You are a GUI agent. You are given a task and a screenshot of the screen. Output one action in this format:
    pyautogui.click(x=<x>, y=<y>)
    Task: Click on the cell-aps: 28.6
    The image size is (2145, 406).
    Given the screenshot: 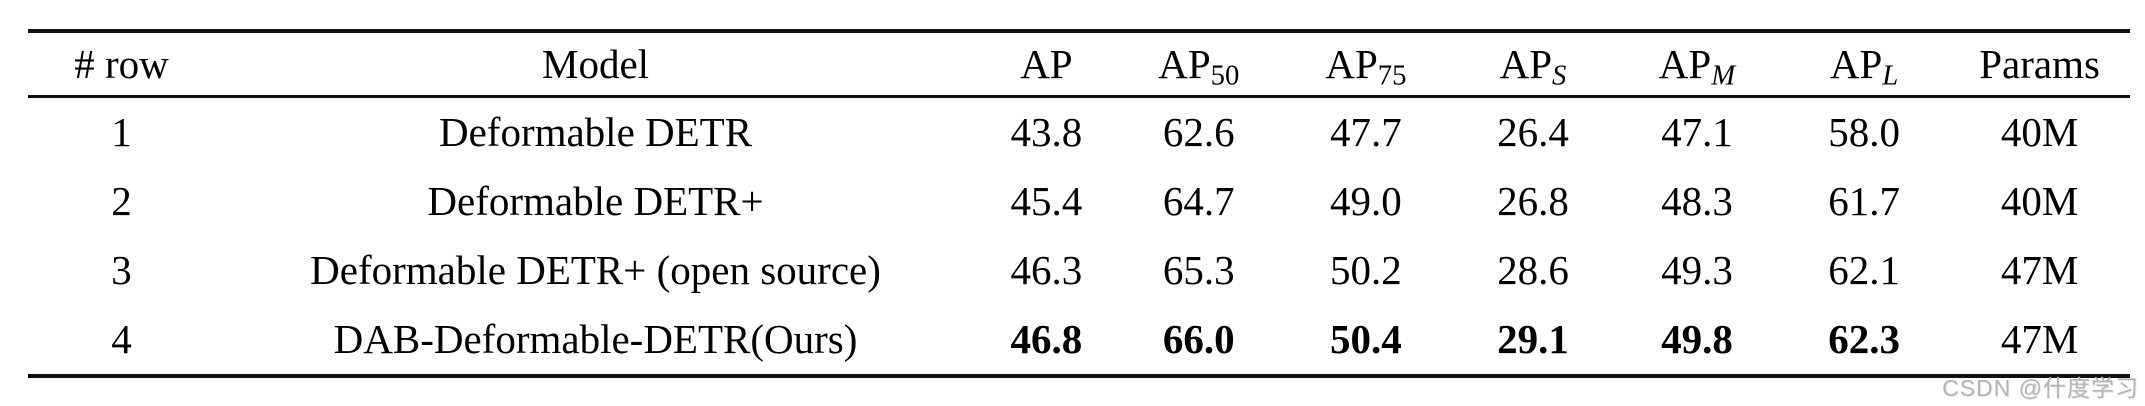 What is the action you would take?
    pyautogui.click(x=1533, y=270)
    